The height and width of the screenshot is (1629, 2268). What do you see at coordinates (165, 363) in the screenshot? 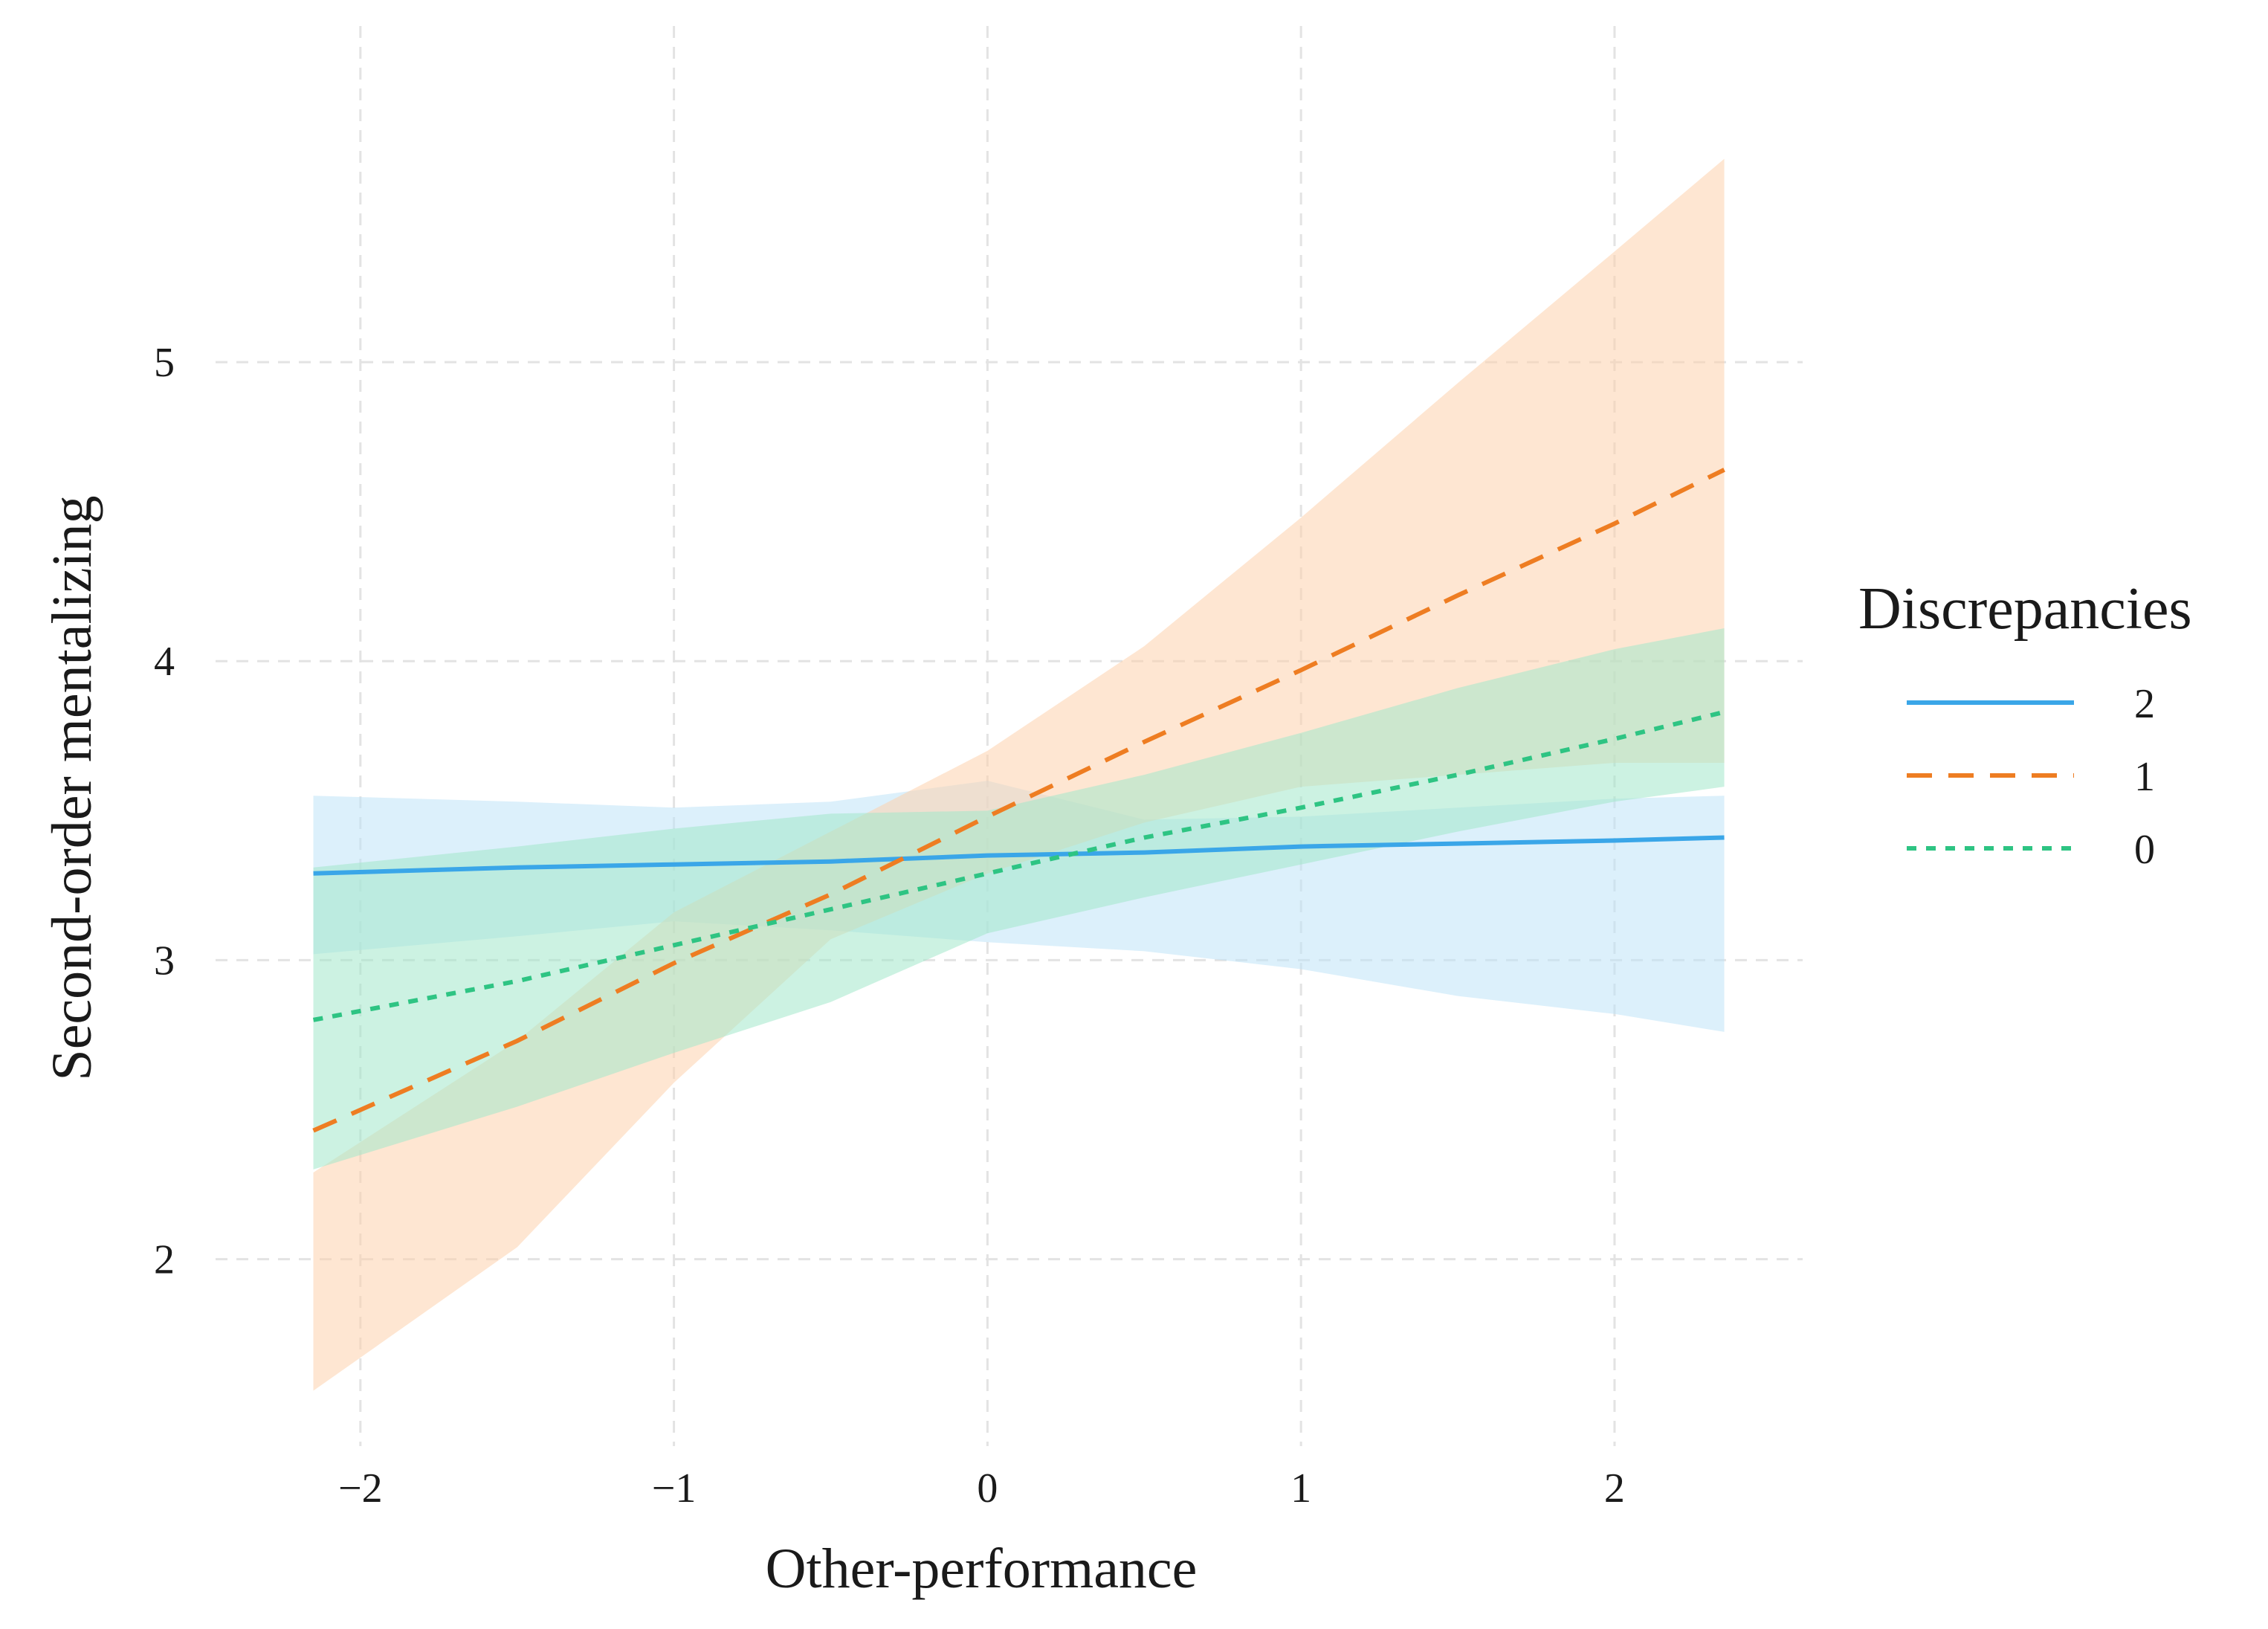
I see `y-tick-label: 5` at bounding box center [165, 363].